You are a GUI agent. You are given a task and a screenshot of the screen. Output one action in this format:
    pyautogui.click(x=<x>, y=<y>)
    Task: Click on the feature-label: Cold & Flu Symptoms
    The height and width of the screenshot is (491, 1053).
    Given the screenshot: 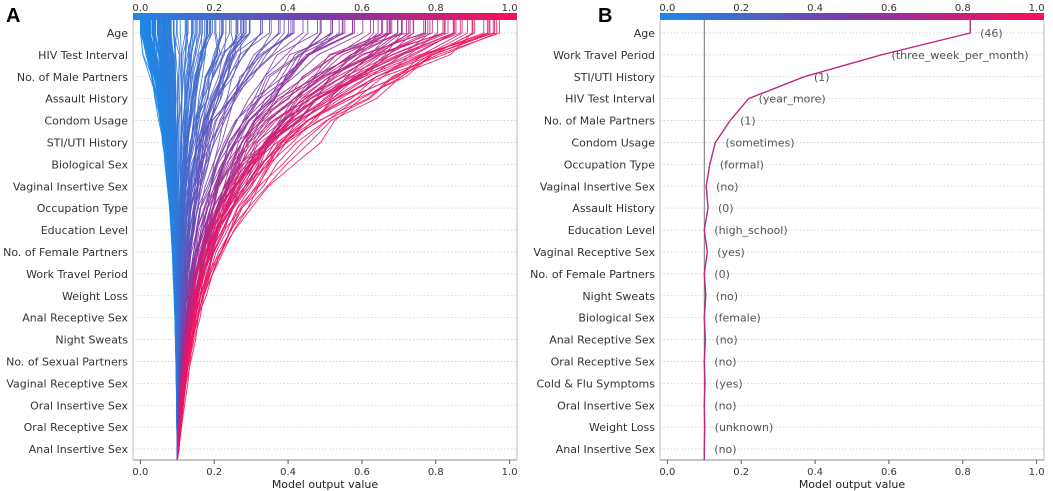 What is the action you would take?
    pyautogui.click(x=595, y=383)
    